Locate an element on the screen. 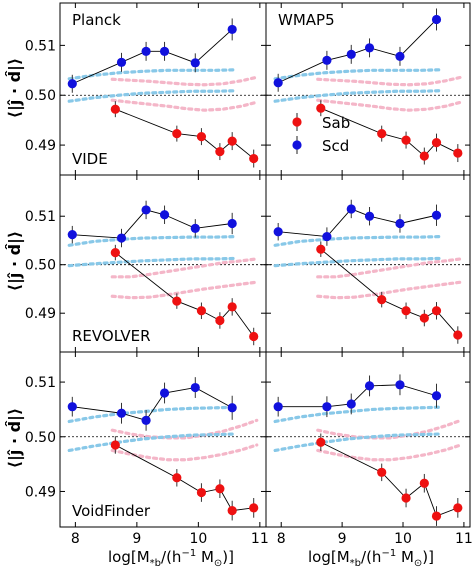 This screenshot has height=572, width=473. panel-2: WMAP5 is located at coordinates (368, 89).